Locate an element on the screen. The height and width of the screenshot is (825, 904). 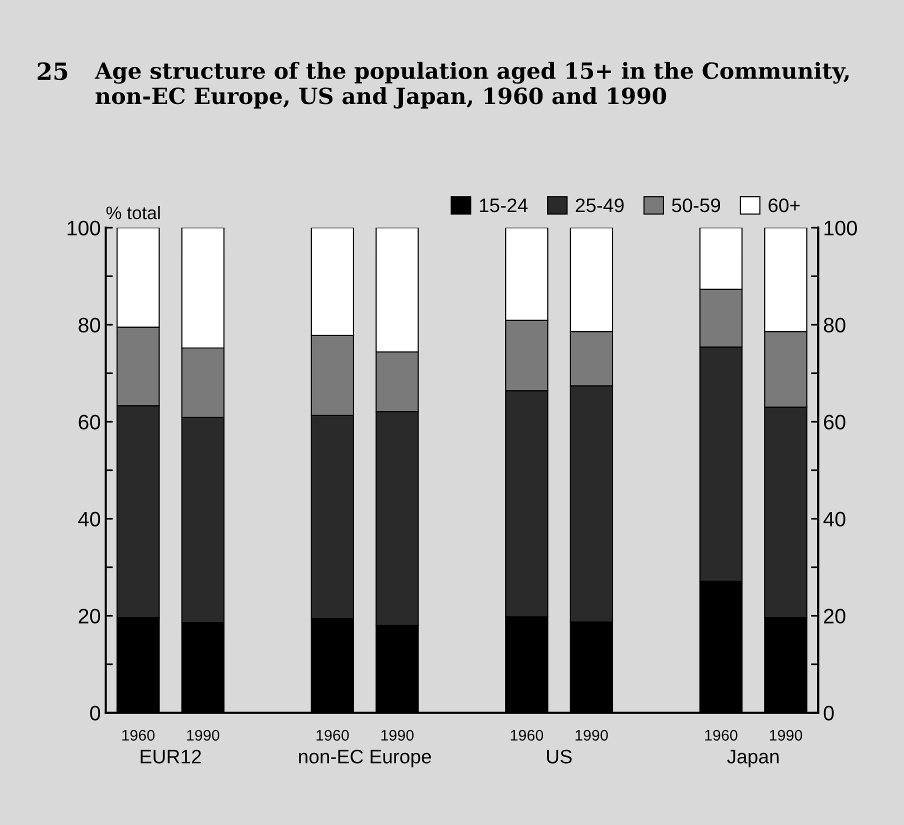
chart-title: Age structure of the population aged 15+ in the Community, non-EC Europe, US and Japan, 1960 and 1990 is located at coordinates (471, 85).